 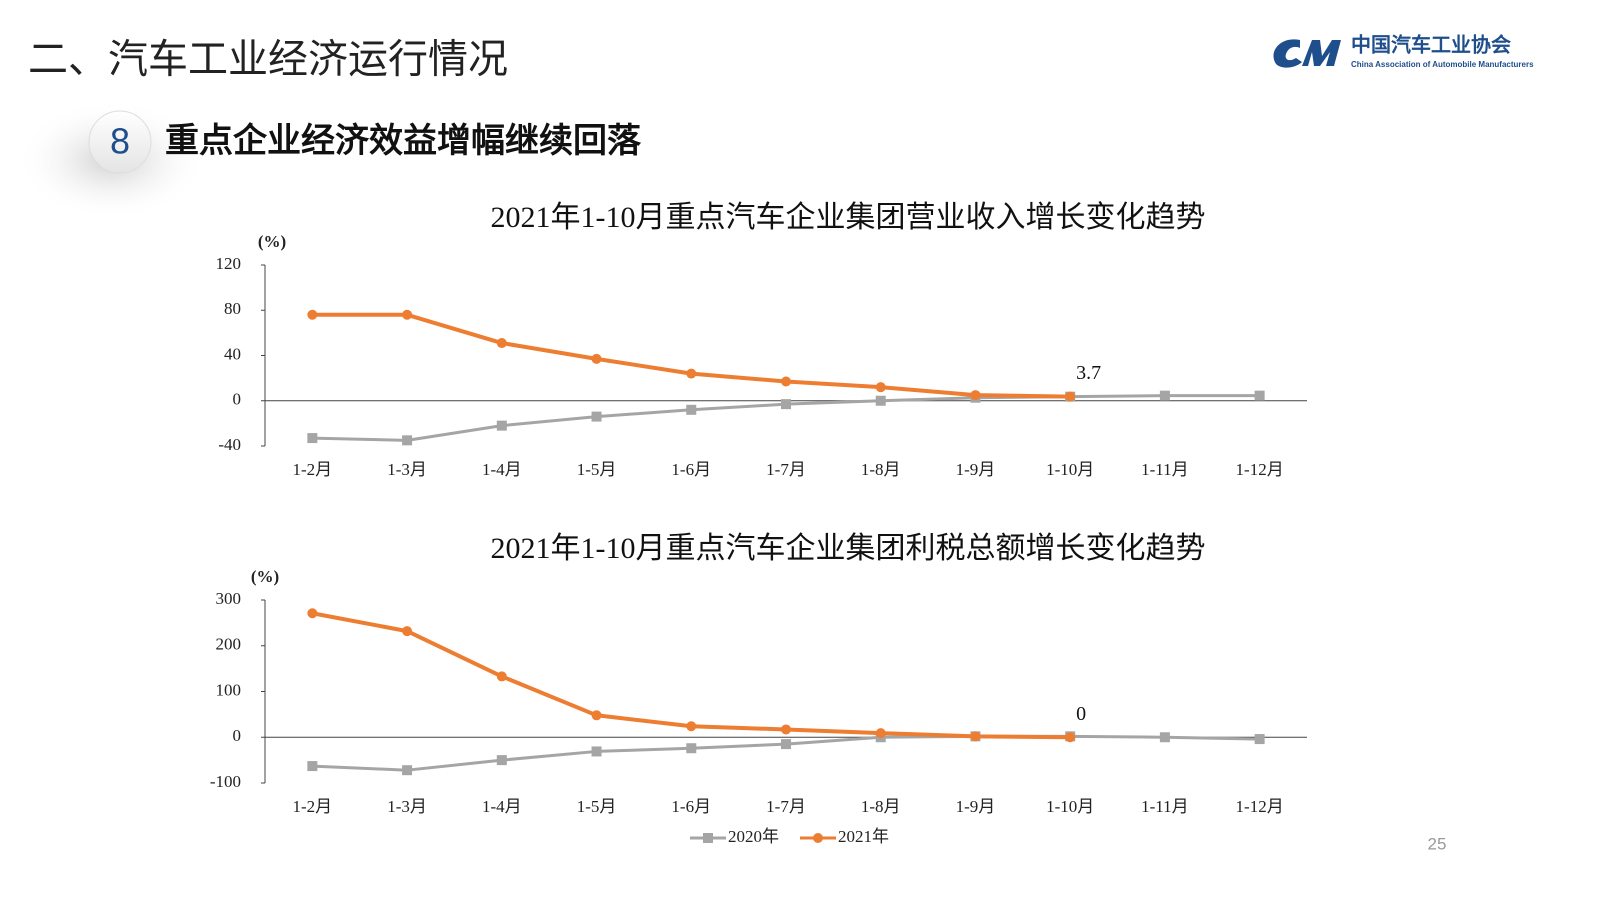 I want to click on legend-label: 2021年, so click(x=863, y=836).